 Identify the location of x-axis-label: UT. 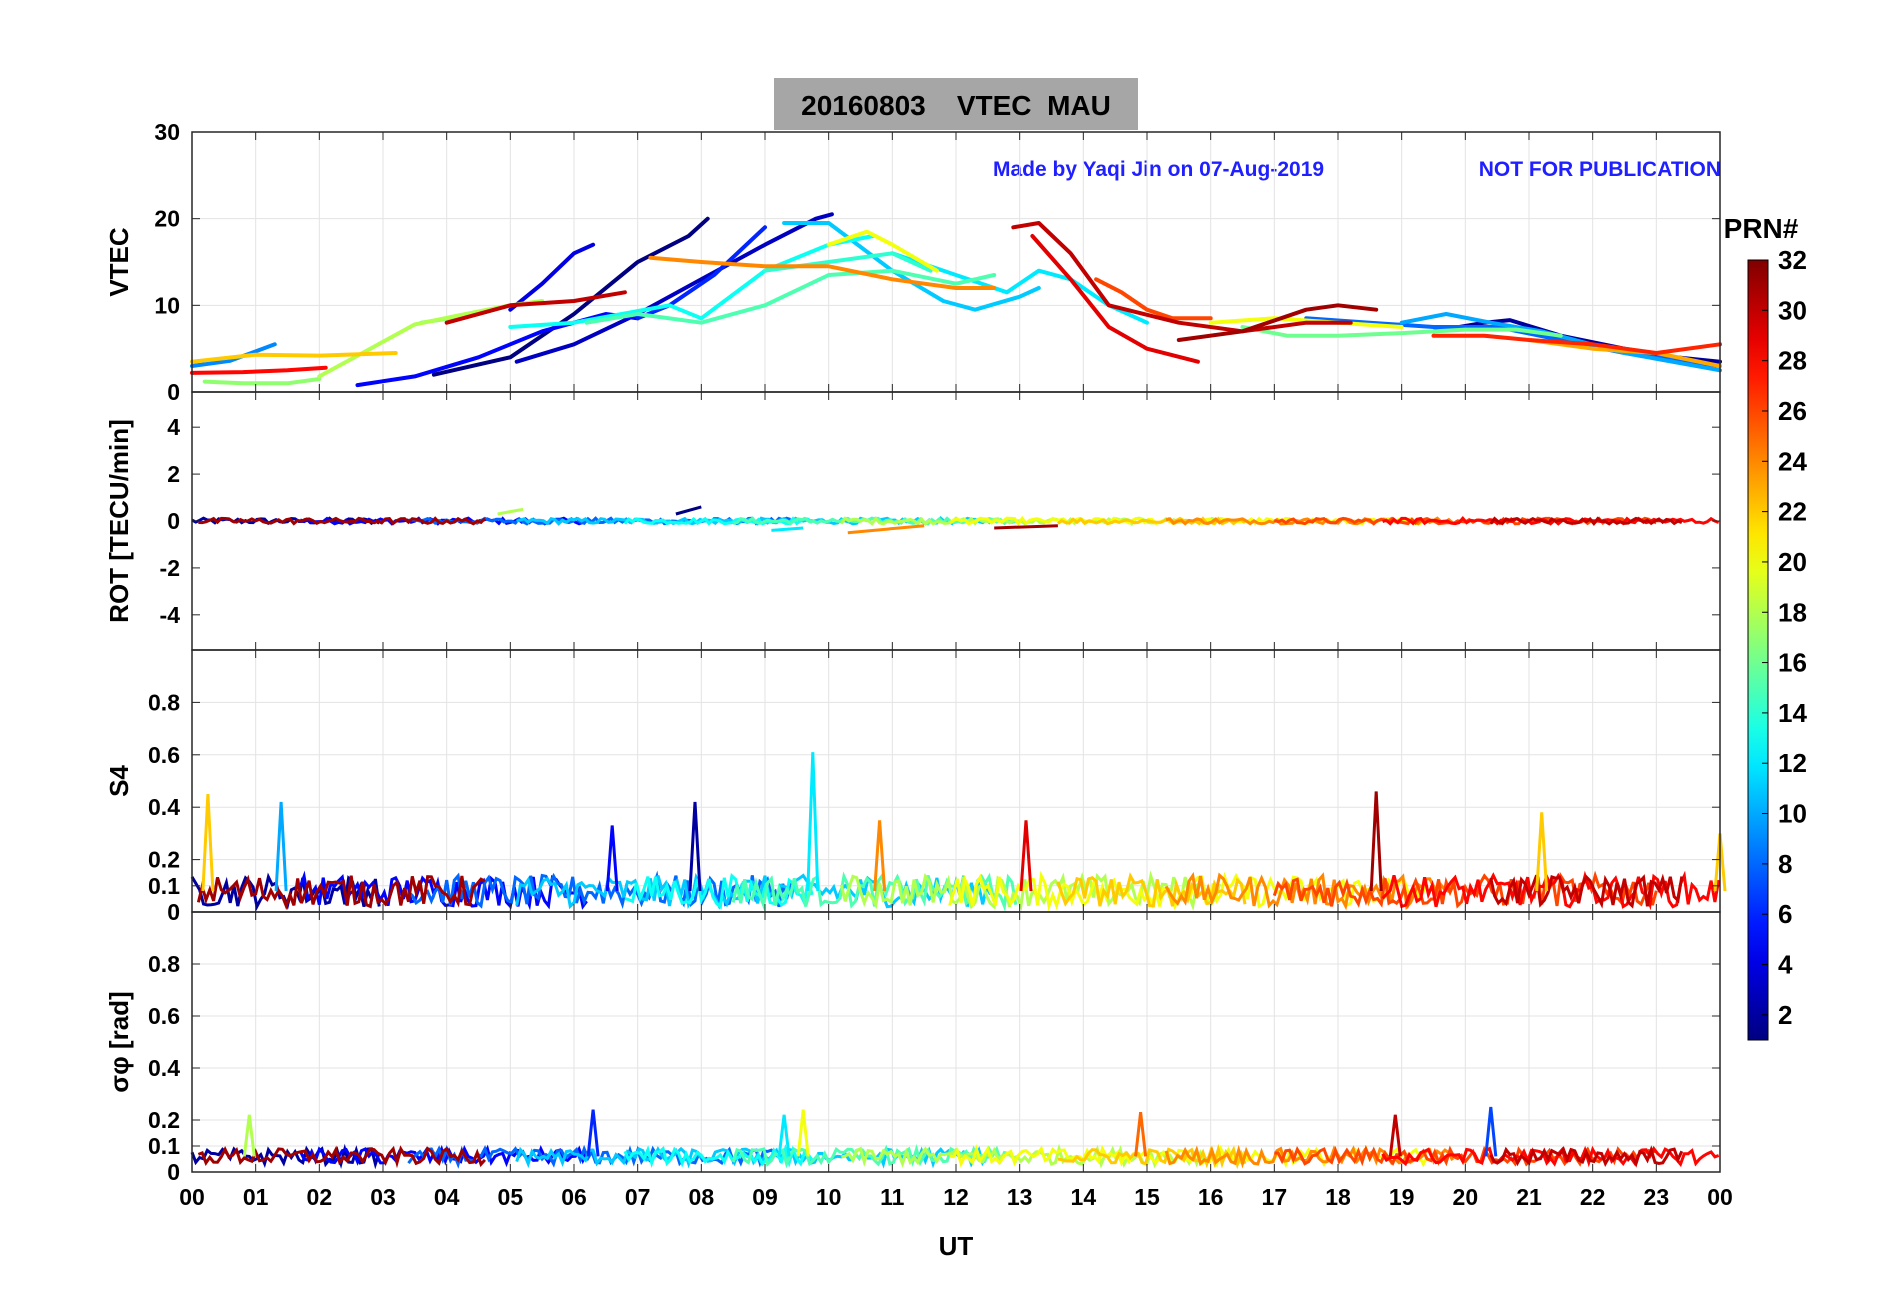
(956, 1246).